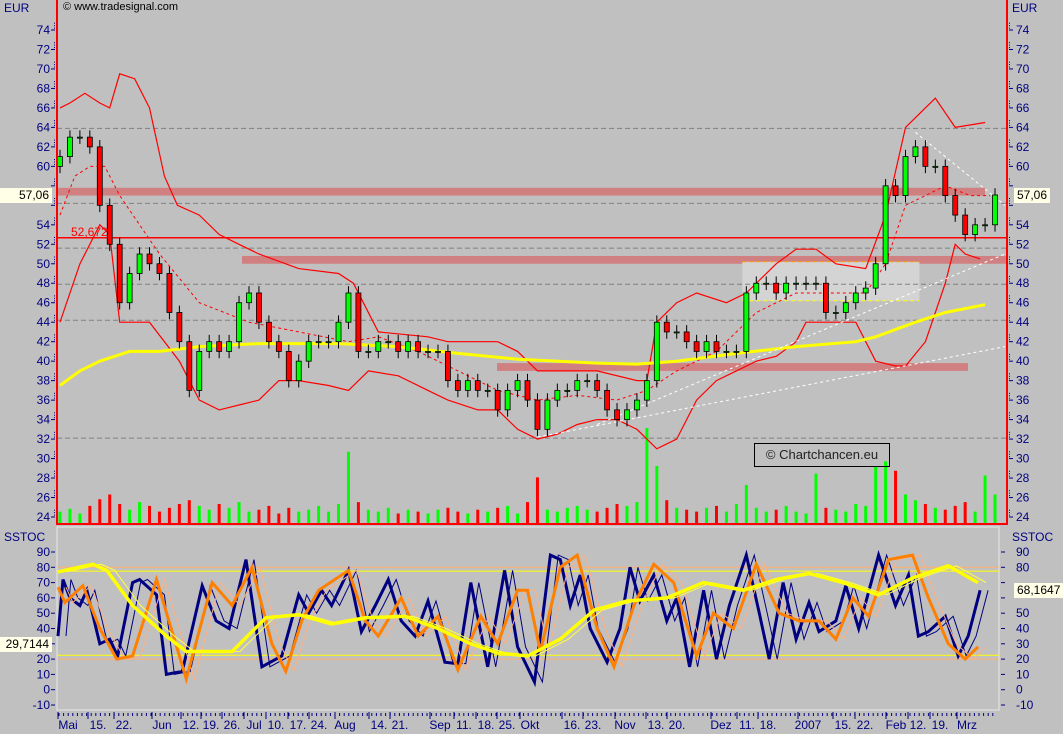  What do you see at coordinates (624, 725) in the screenshot?
I see `x-tick-label: Nov` at bounding box center [624, 725].